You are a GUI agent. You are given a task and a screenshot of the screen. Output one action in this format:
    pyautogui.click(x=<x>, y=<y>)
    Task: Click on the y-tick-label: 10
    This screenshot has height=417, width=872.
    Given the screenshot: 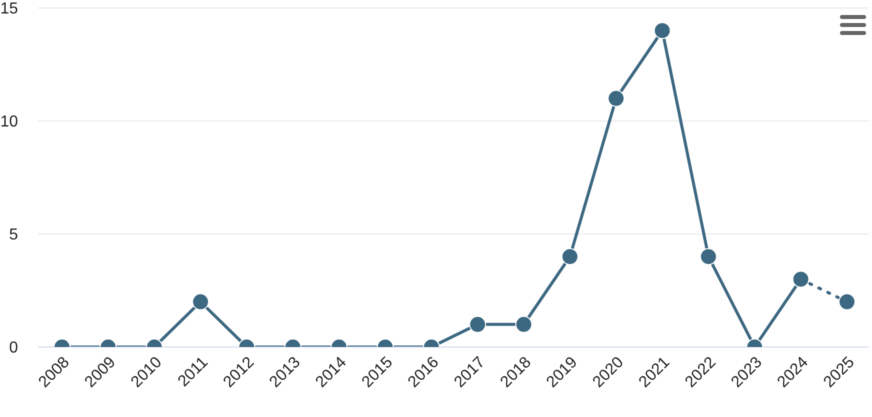 What is the action you would take?
    pyautogui.click(x=9, y=122)
    